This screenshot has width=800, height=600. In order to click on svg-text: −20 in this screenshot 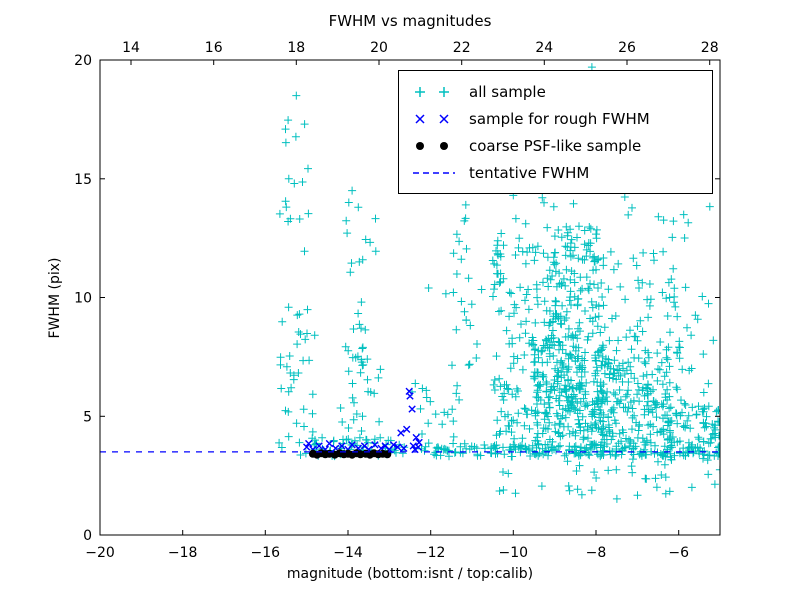, I will do `click(100, 553)`.